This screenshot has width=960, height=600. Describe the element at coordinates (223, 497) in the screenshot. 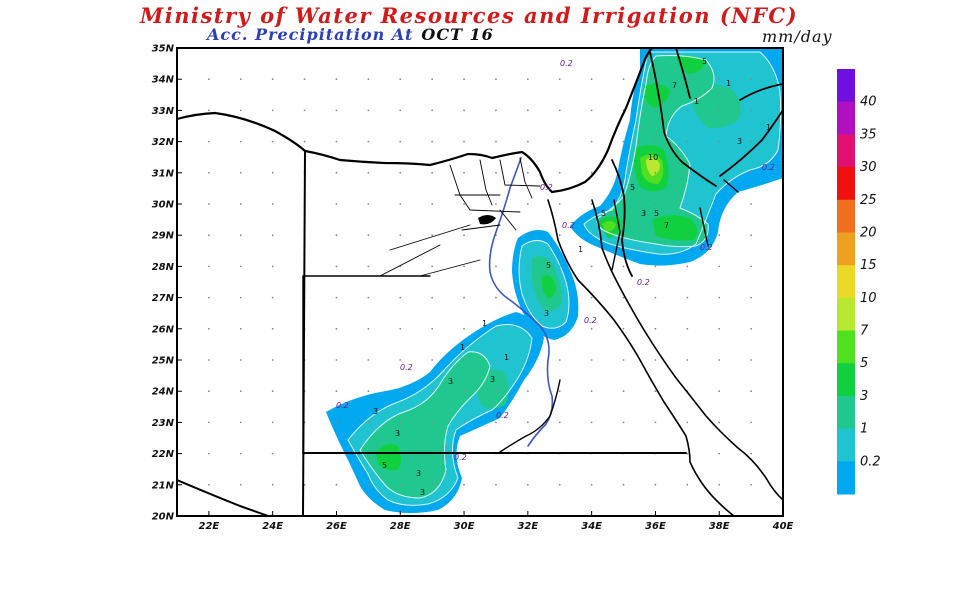

I see `libya-sudan-border` at that location.